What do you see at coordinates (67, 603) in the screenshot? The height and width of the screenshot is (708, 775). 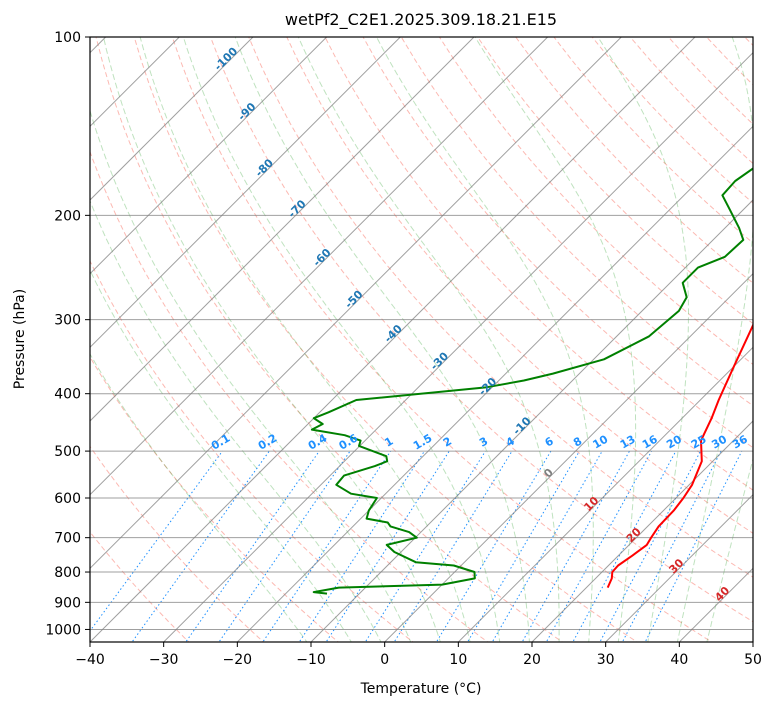 I see `y-tick-label: 900` at bounding box center [67, 603].